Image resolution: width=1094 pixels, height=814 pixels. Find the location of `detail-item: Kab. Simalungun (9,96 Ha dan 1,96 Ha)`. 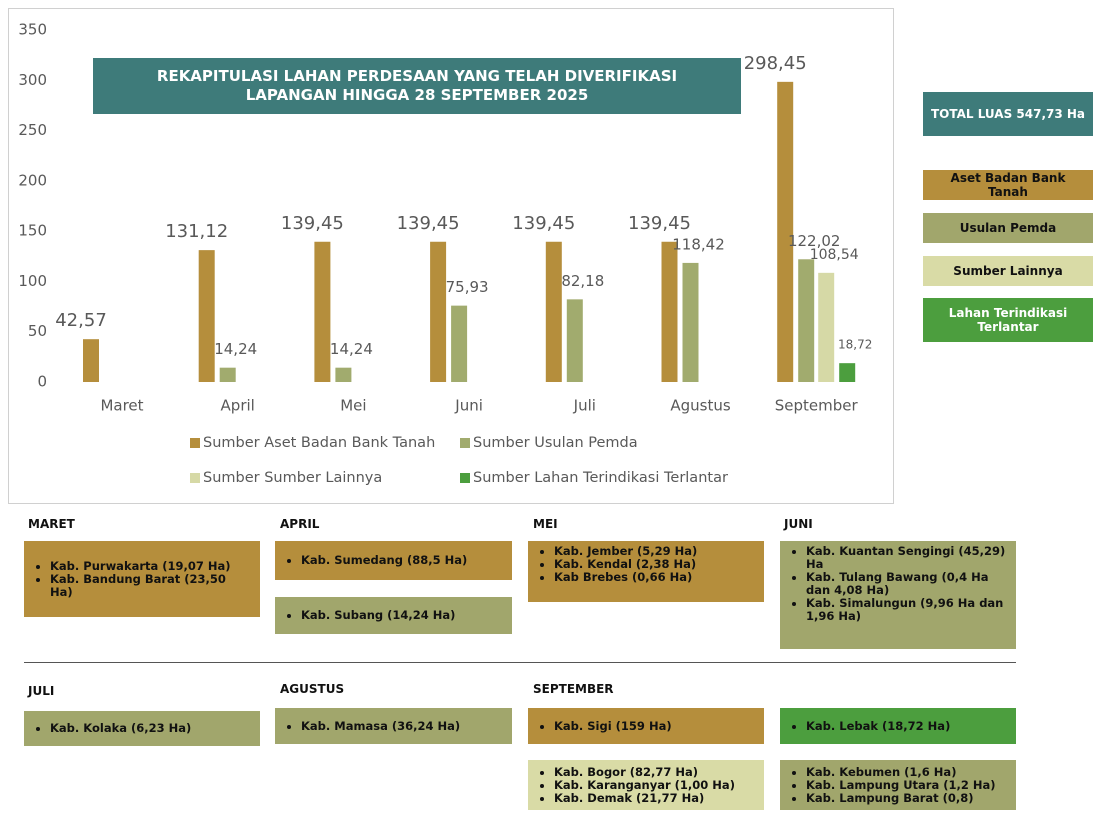

detail-item: Kab. Simalungun (9,96 Ha dan 1,96 Ha) is located at coordinates (907, 610).